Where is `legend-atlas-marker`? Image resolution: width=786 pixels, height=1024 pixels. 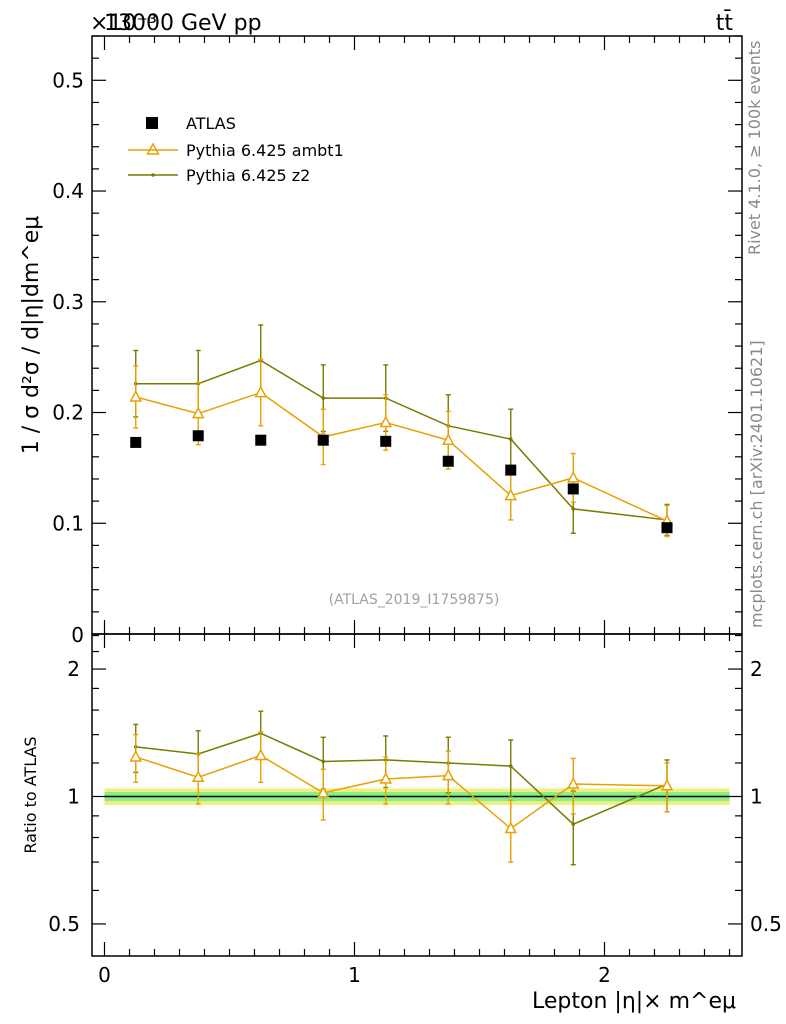 legend-atlas-marker is located at coordinates (152, 123).